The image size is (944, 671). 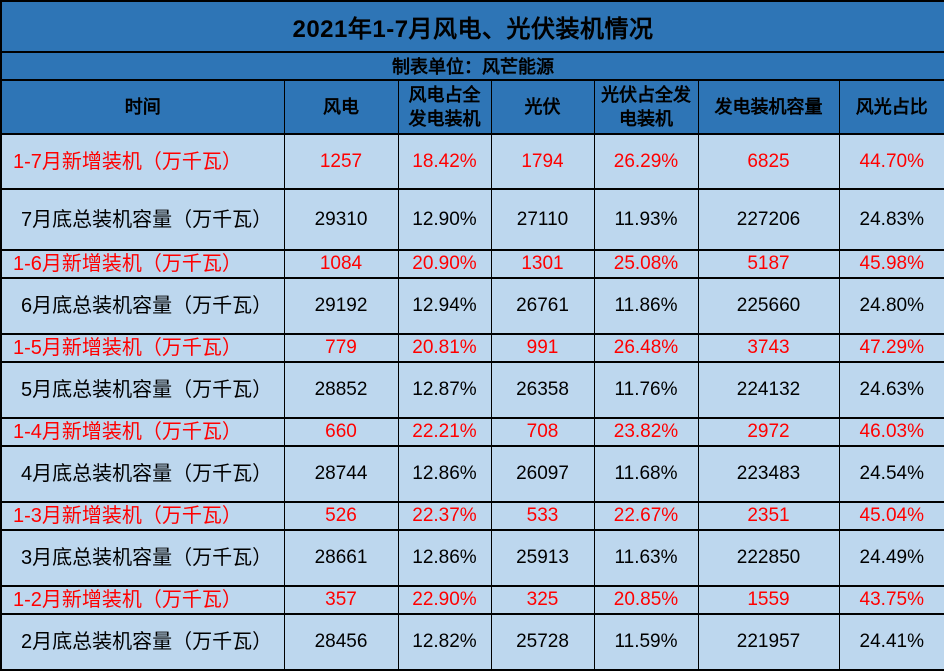 I want to click on cell-value: 28852, so click(x=341, y=390).